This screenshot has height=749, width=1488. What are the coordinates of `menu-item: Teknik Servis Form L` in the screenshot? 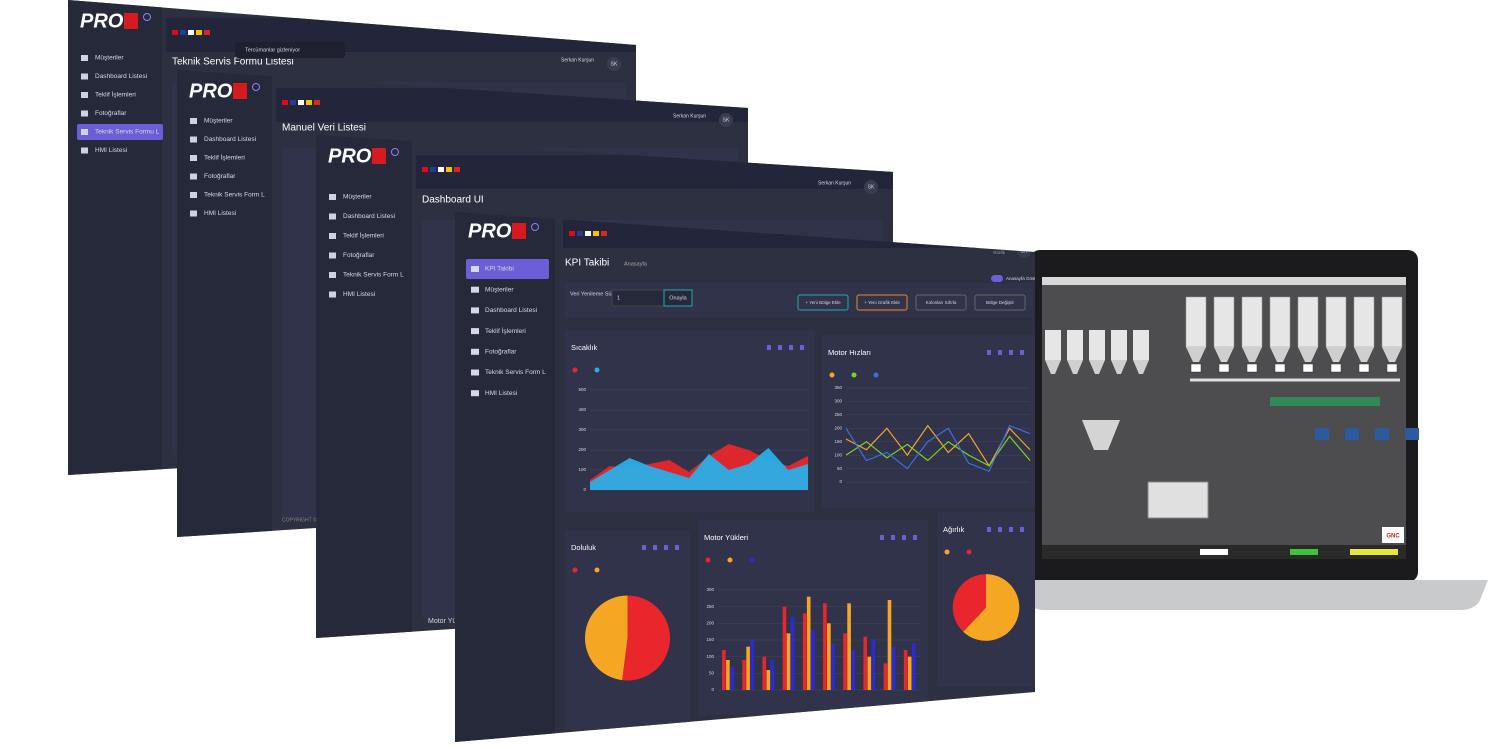 It's located at (515, 372).